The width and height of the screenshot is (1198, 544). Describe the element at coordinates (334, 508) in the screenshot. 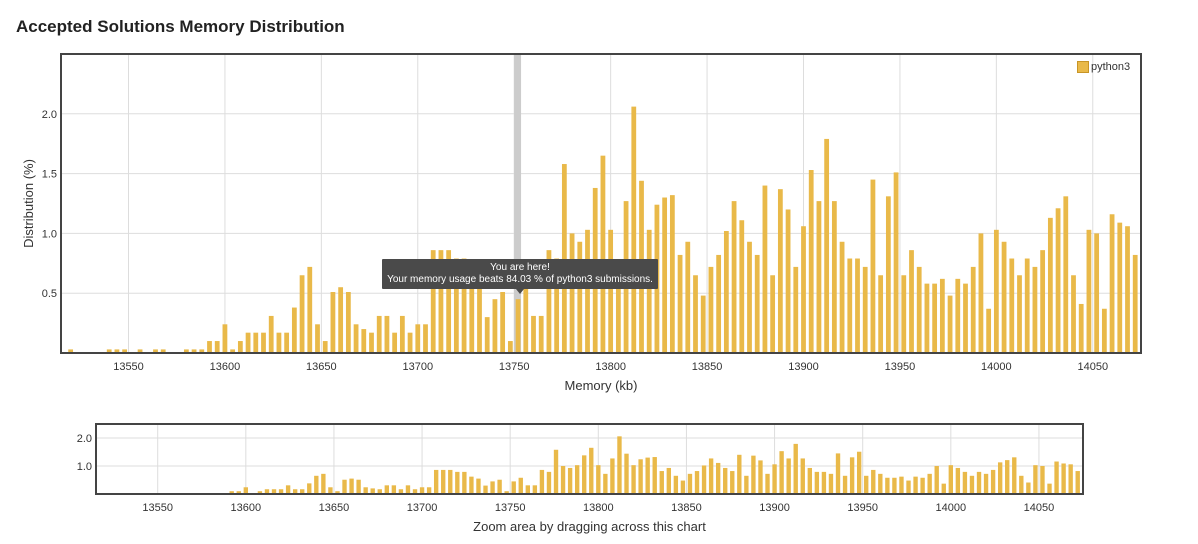

I see `x-tick-label: 13650` at that location.